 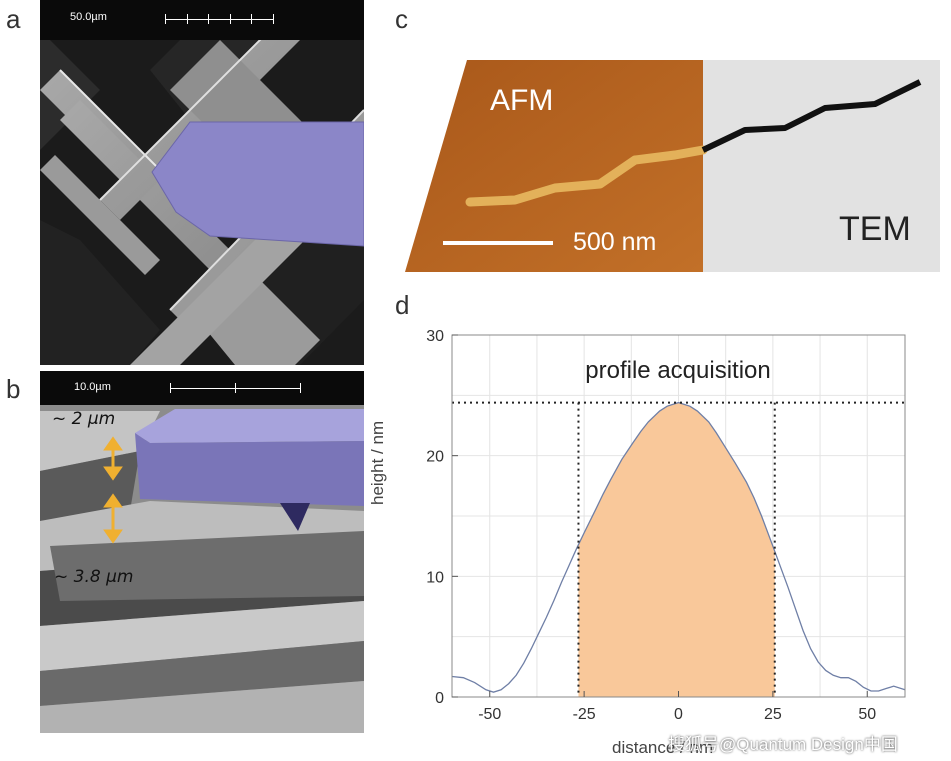 What do you see at coordinates (676, 549) in the screenshot?
I see `shaded-region` at bounding box center [676, 549].